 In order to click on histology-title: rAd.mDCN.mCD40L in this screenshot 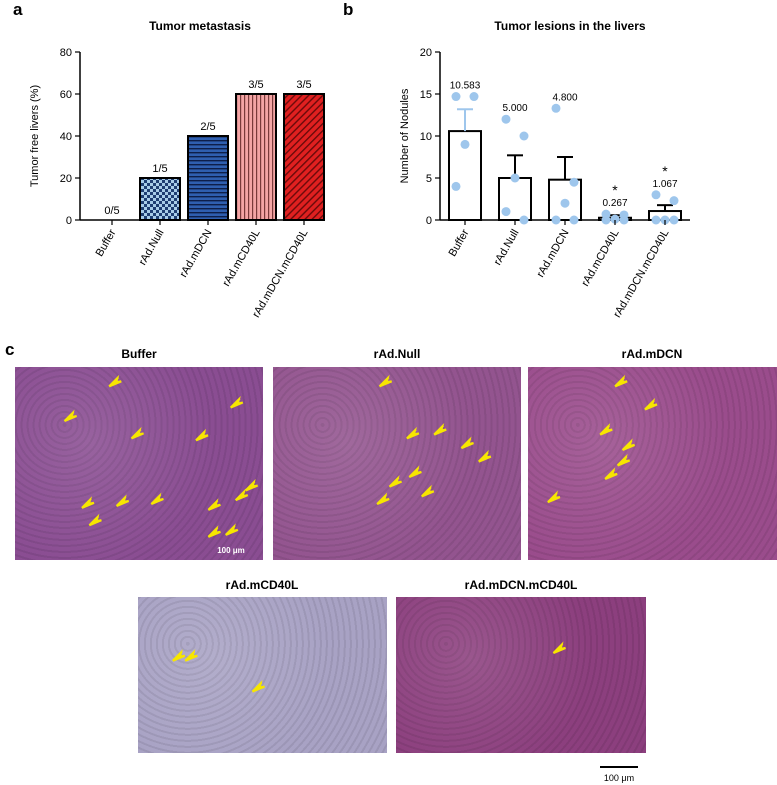, I will do `click(521, 585)`.